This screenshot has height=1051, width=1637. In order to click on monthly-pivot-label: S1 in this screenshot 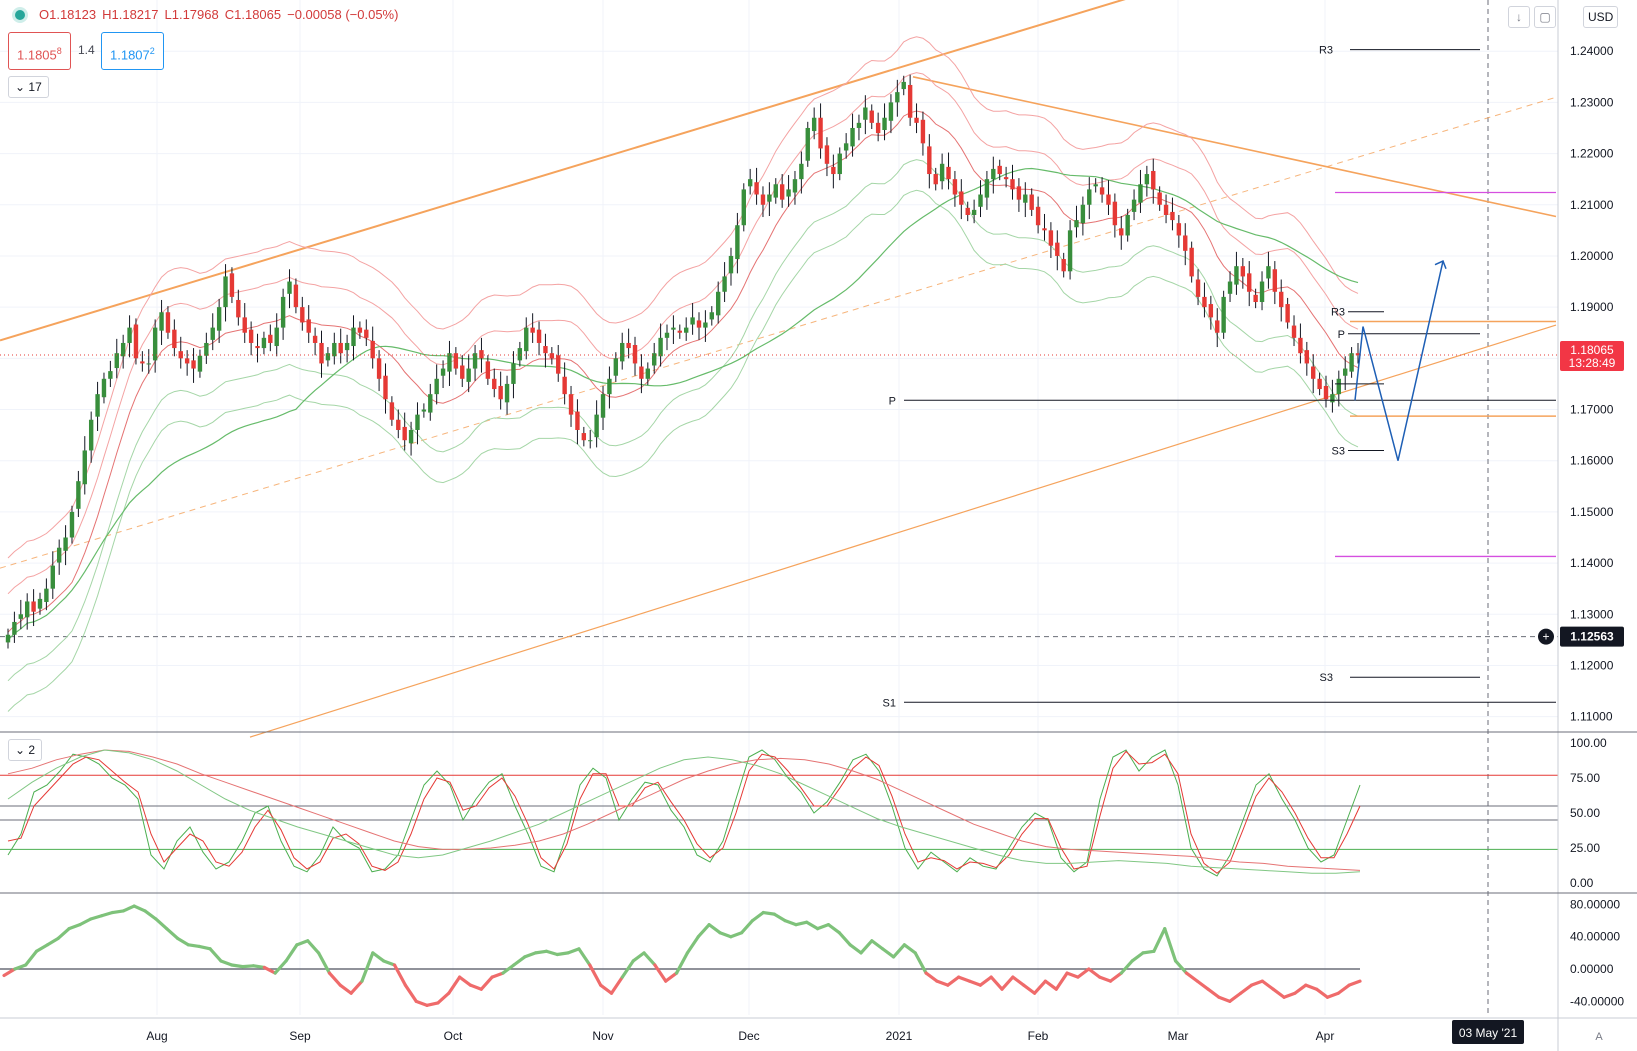, I will do `click(889, 703)`.